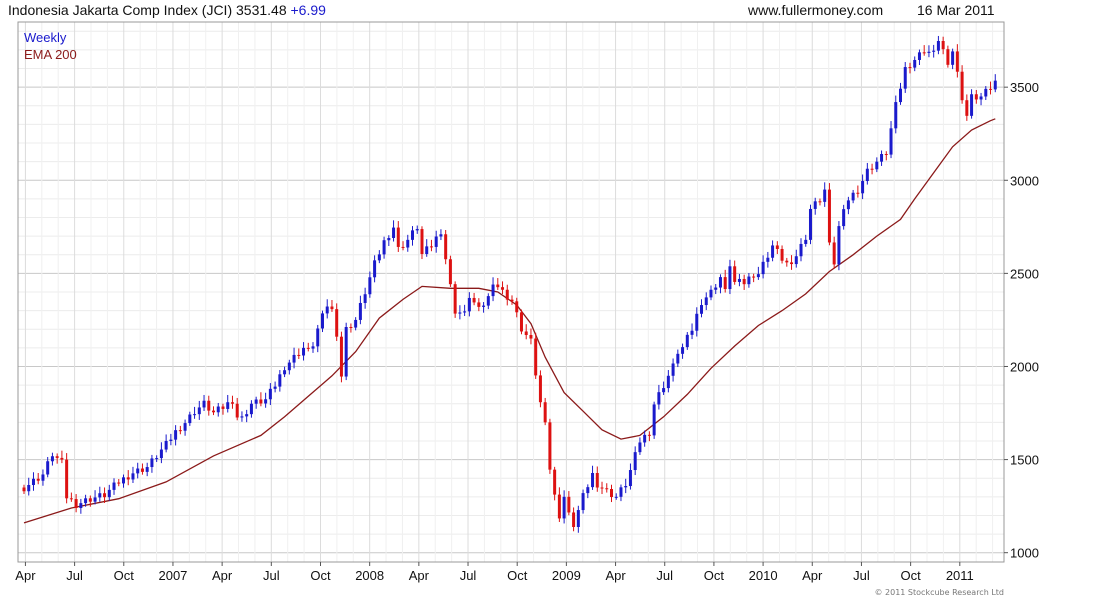 The height and width of the screenshot is (600, 1100). What do you see at coordinates (956, 10) in the screenshot?
I see `chart-date: 16 Mar 2011` at bounding box center [956, 10].